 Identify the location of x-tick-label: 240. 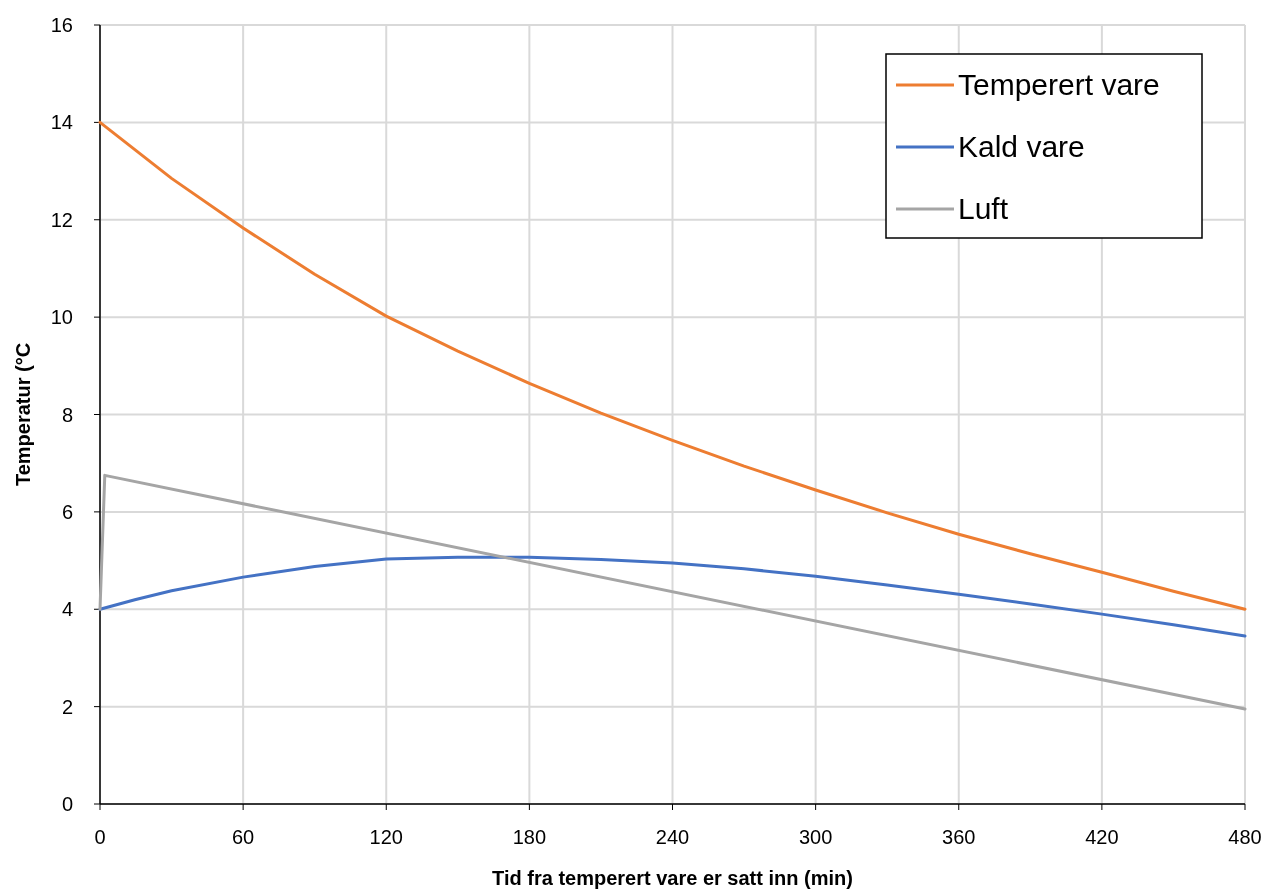
(672, 837).